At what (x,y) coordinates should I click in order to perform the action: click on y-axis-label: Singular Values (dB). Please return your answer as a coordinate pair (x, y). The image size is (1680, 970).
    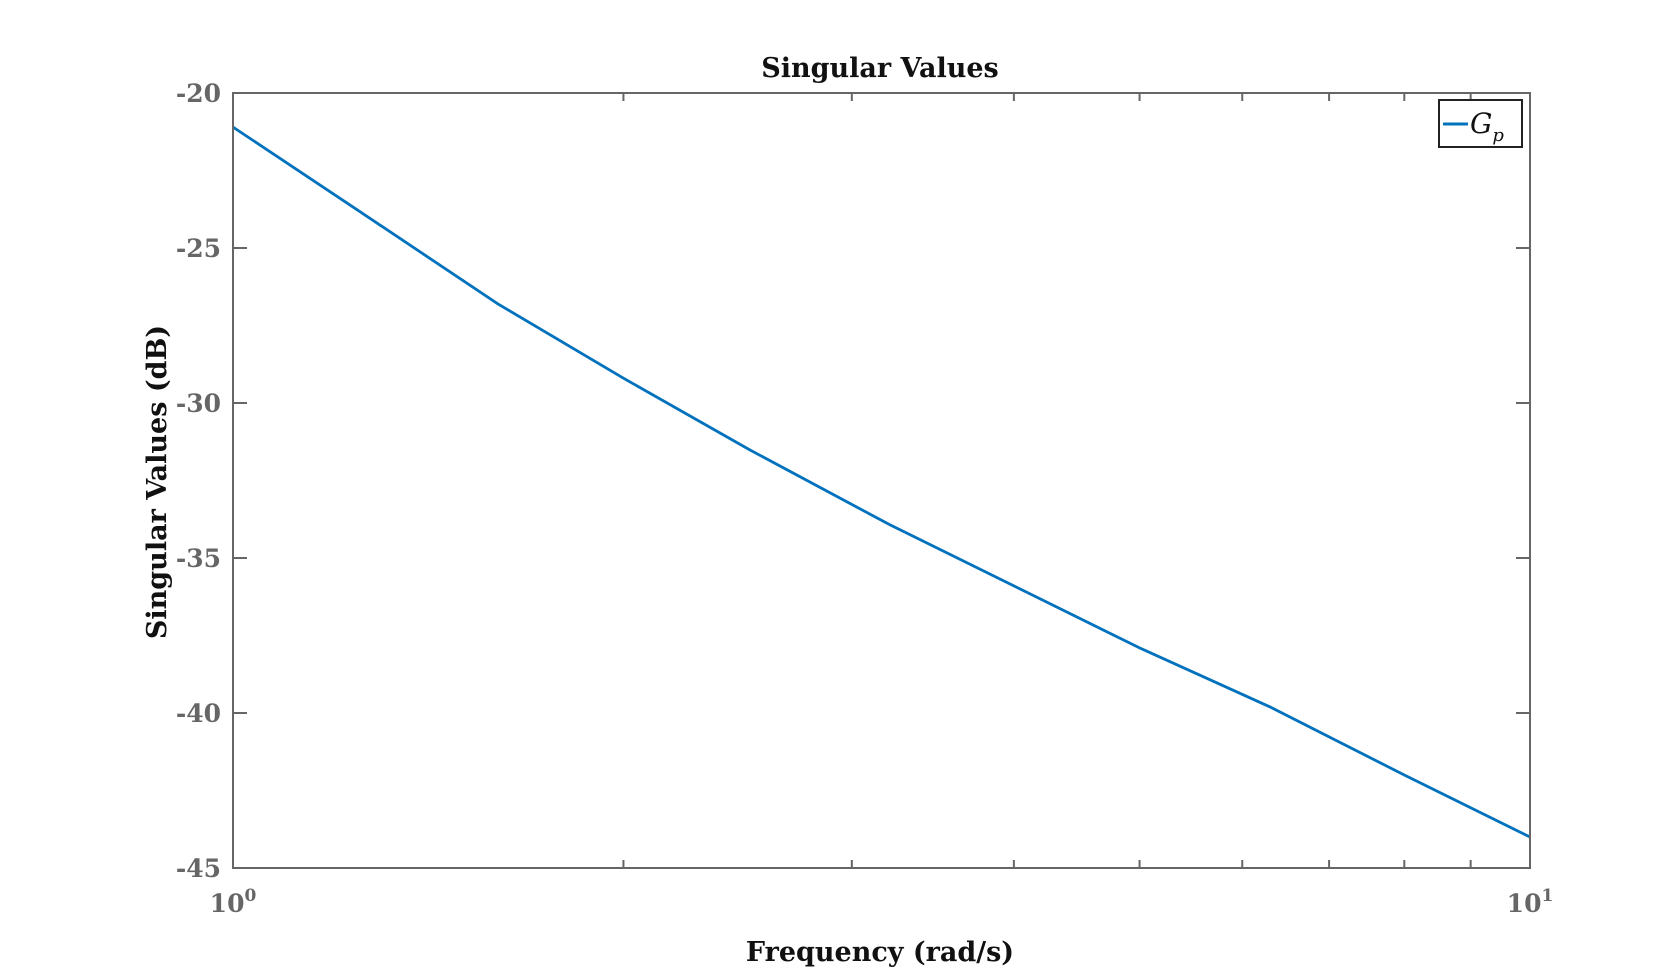
    Looking at the image, I should click on (157, 482).